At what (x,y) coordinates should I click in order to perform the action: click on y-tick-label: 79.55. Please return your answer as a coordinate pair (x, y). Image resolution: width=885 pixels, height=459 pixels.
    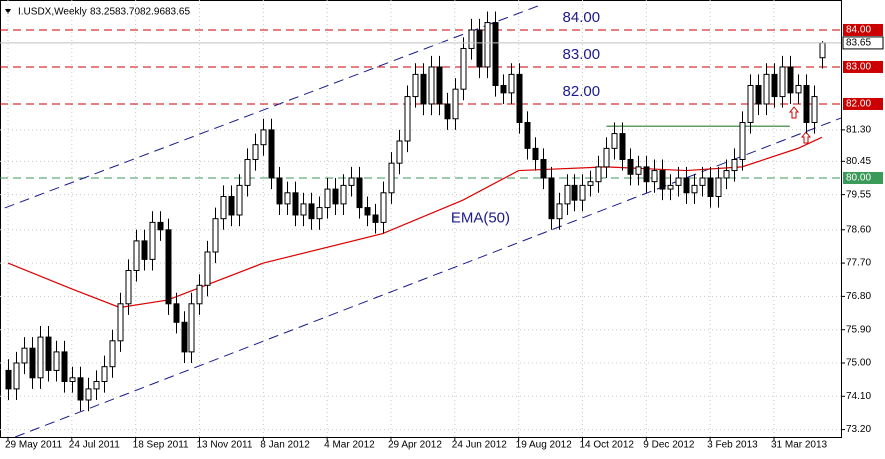
    Looking at the image, I should click on (858, 194).